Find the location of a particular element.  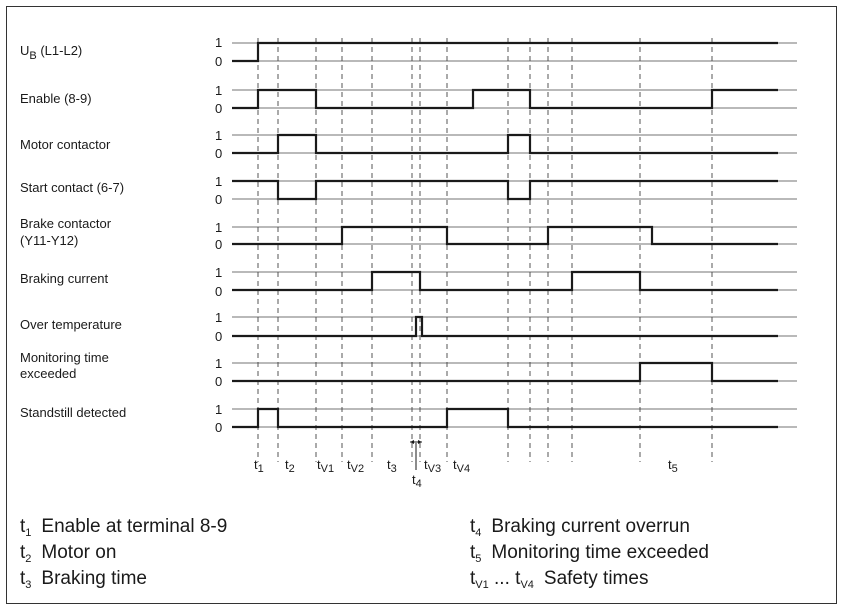

signal-label-brake-contactor-terminals: (Y11-Y12) is located at coordinates (49, 240).